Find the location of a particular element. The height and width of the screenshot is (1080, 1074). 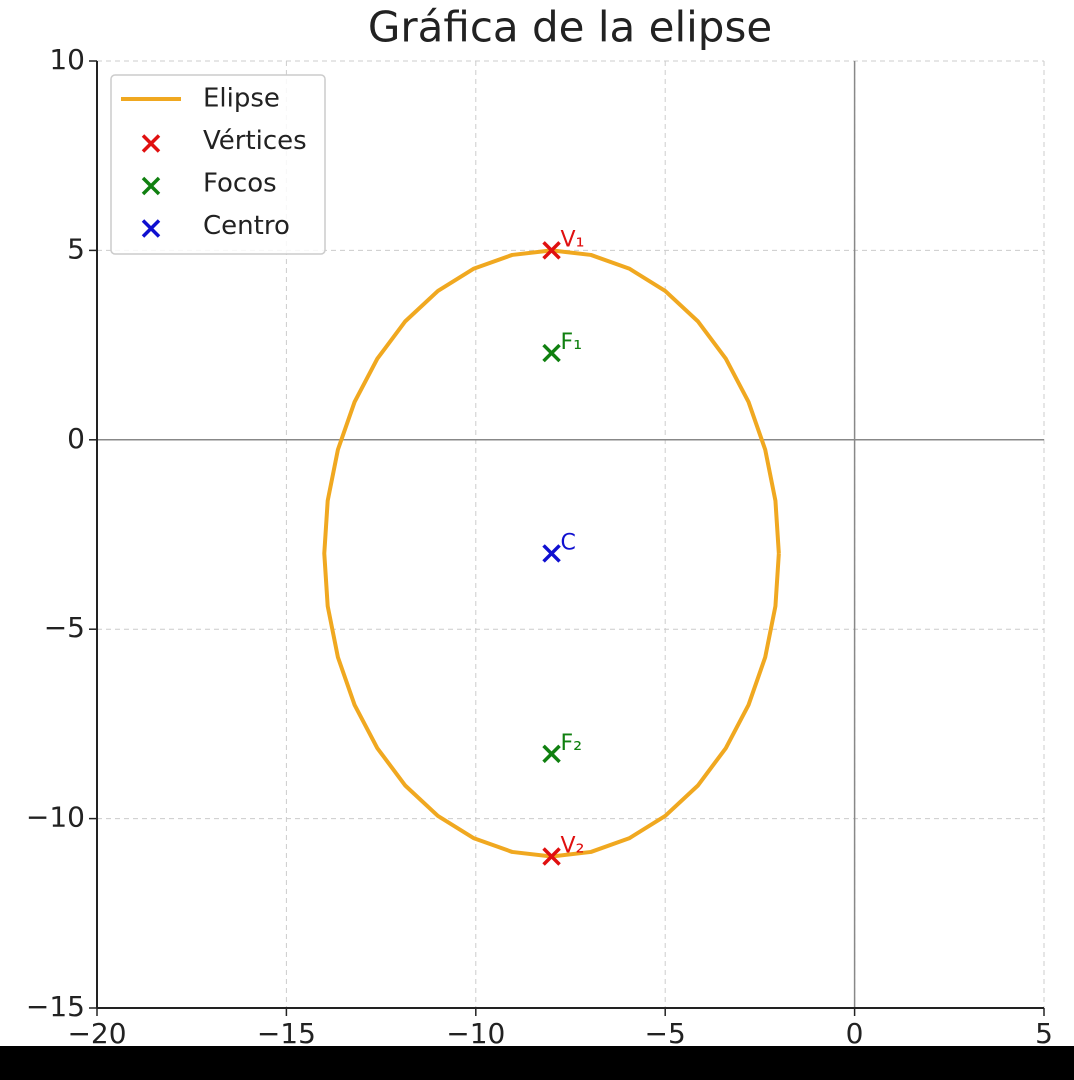

x-tick-label: −5 is located at coordinates (665, 1033).